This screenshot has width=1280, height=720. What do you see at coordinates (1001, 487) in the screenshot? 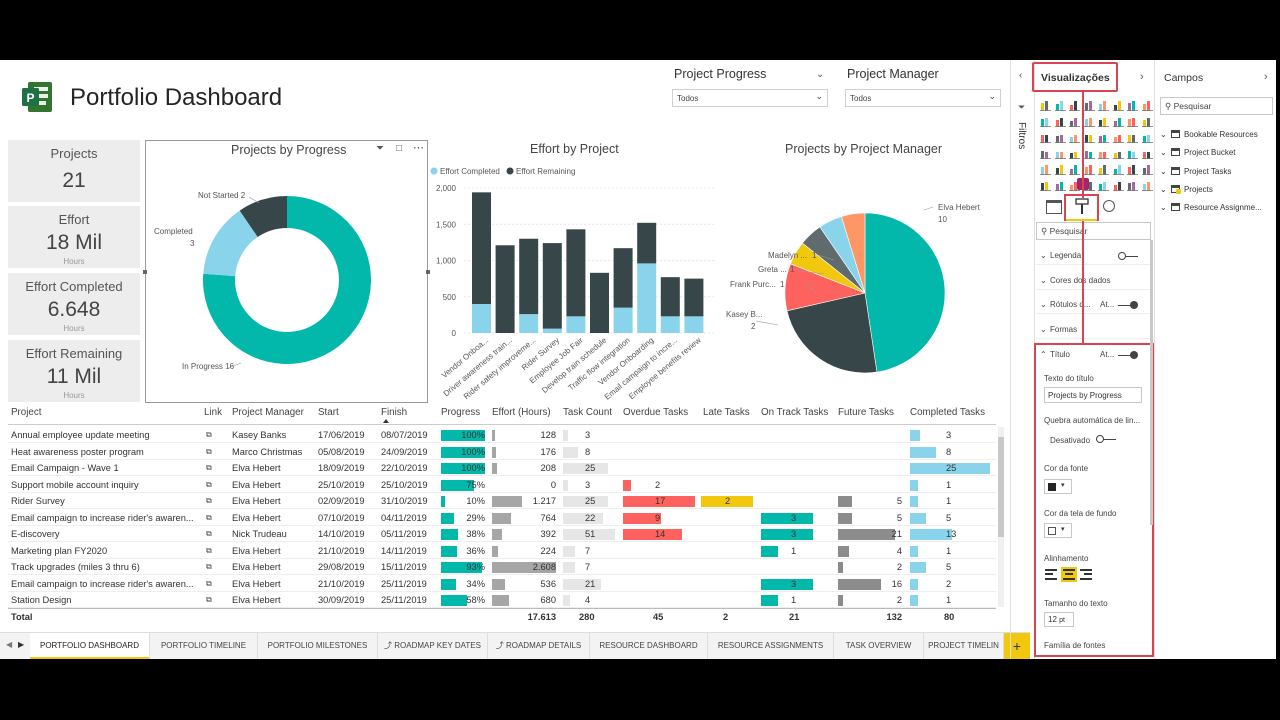
I see `table-scrollbar-thumb` at bounding box center [1001, 487].